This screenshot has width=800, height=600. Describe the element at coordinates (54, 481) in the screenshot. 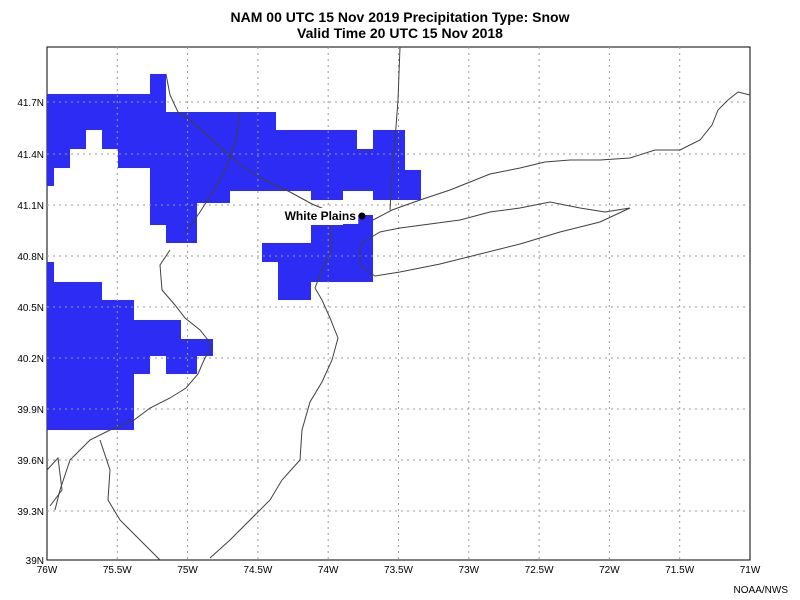

I see `md-shoreline` at that location.